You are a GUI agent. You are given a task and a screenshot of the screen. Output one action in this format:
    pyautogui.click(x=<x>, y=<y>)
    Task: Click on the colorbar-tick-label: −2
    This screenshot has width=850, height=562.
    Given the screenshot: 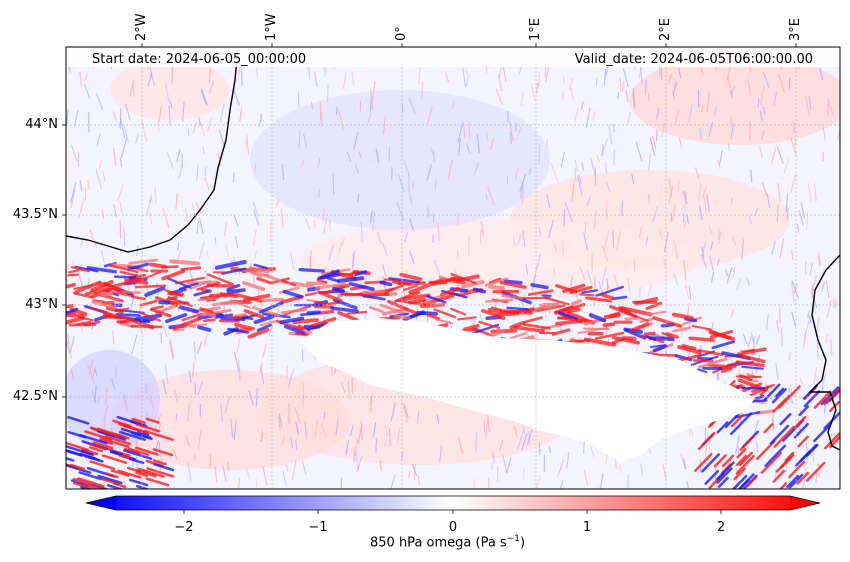 What is the action you would take?
    pyautogui.click(x=184, y=527)
    